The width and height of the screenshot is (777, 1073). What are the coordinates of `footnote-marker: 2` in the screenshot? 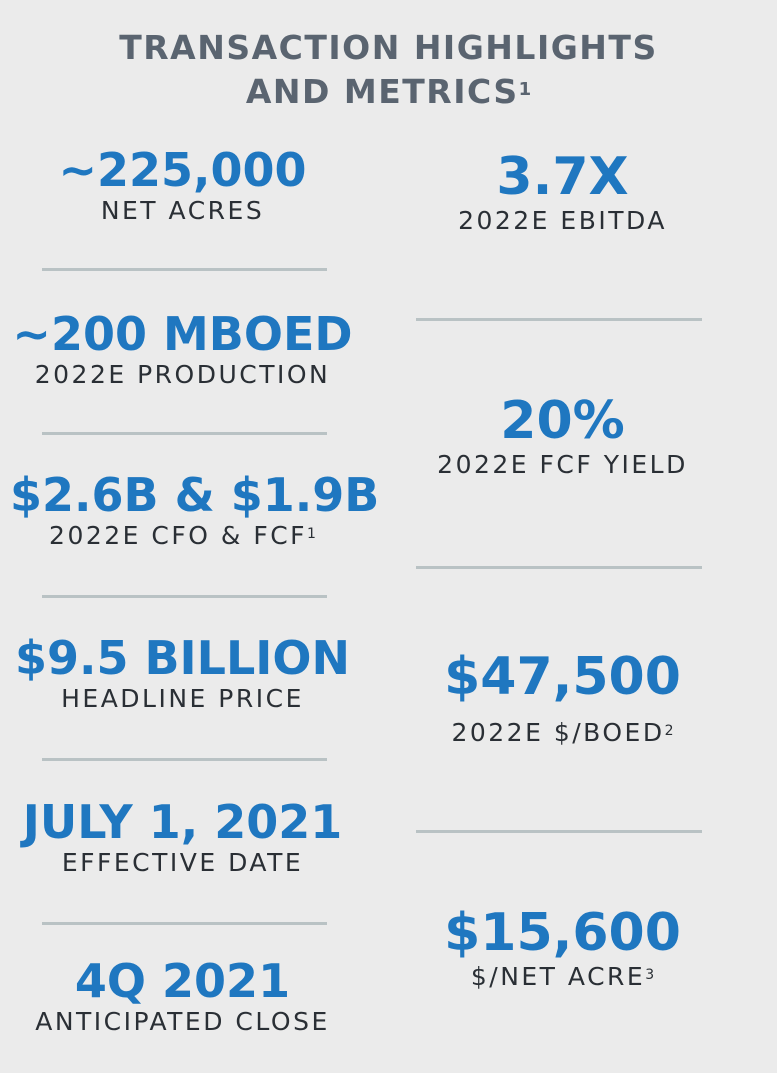 It's located at (669, 731).